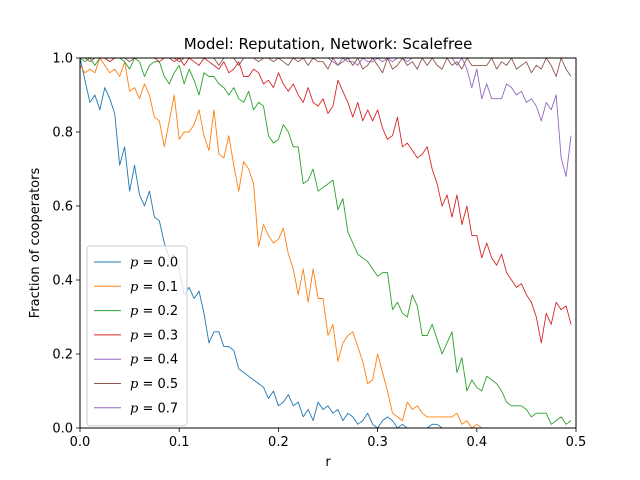 The width and height of the screenshot is (640, 480). Describe the element at coordinates (80, 442) in the screenshot. I see `x-tick-label: 0.0` at that location.